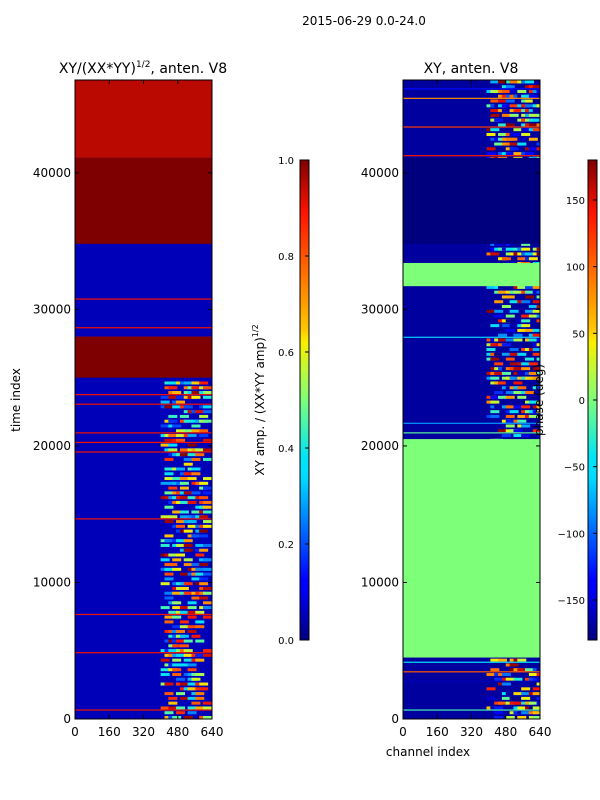 The height and width of the screenshot is (800, 600). What do you see at coordinates (582, 401) in the screenshot?
I see `colorbar-tick-label: 0` at bounding box center [582, 401].